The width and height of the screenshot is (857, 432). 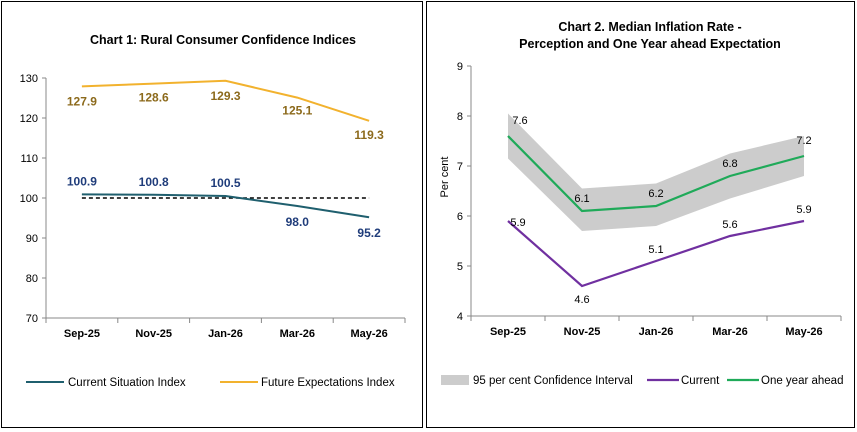 I want to click on y-tick-label: 6, so click(x=460, y=217).